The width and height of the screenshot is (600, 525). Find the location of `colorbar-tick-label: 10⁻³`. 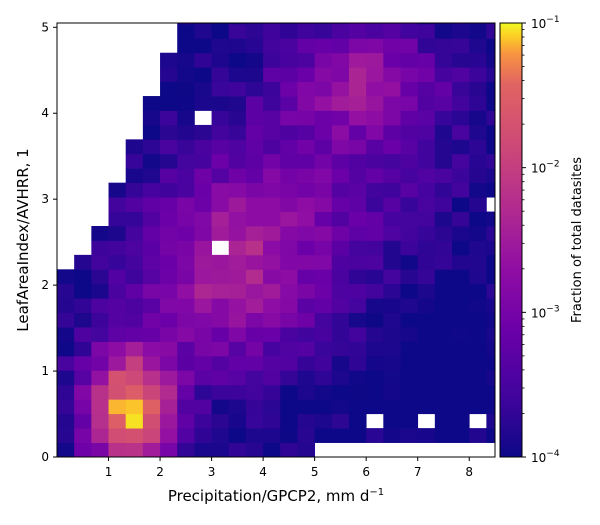

colorbar-tick-label: 10⁻³ is located at coordinates (545, 312).